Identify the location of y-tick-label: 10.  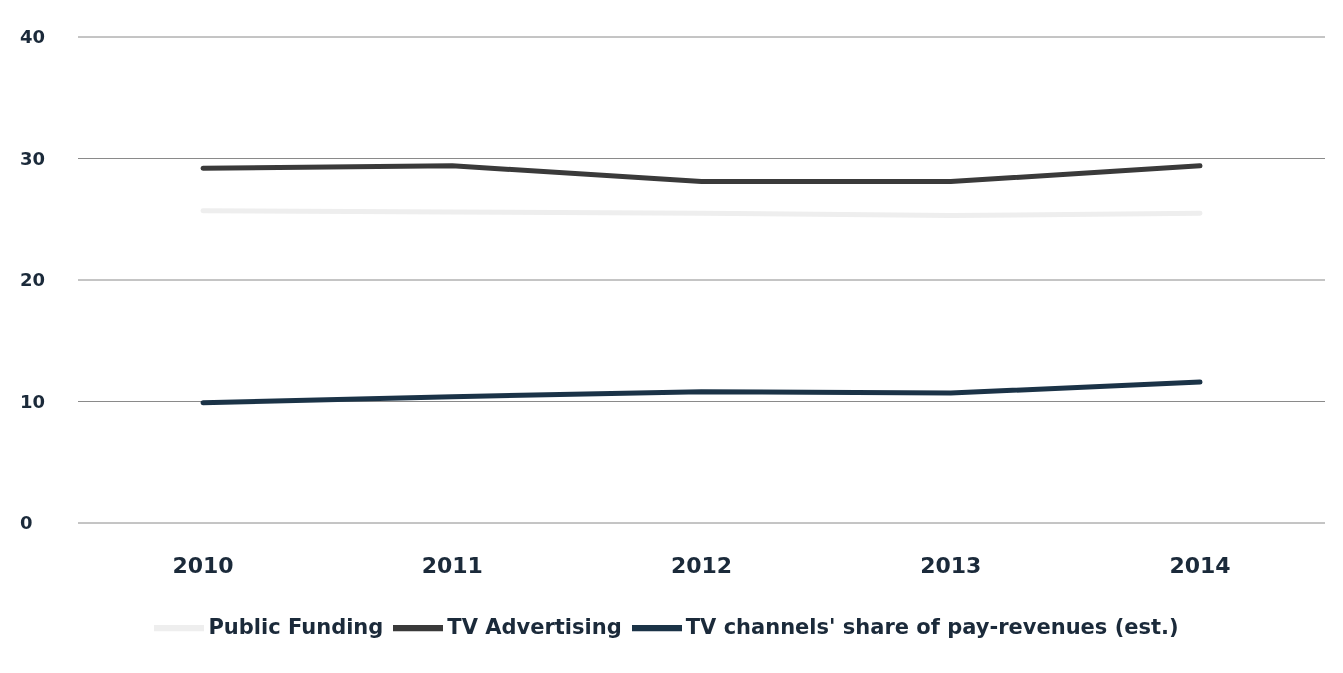
(33, 401).